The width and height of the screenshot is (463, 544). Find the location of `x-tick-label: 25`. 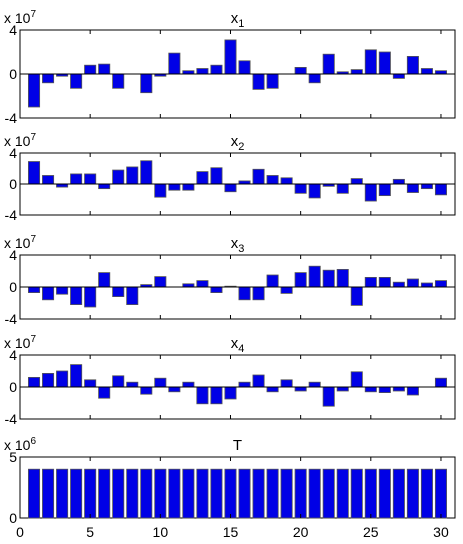

x-tick-label: 25 is located at coordinates (371, 532).